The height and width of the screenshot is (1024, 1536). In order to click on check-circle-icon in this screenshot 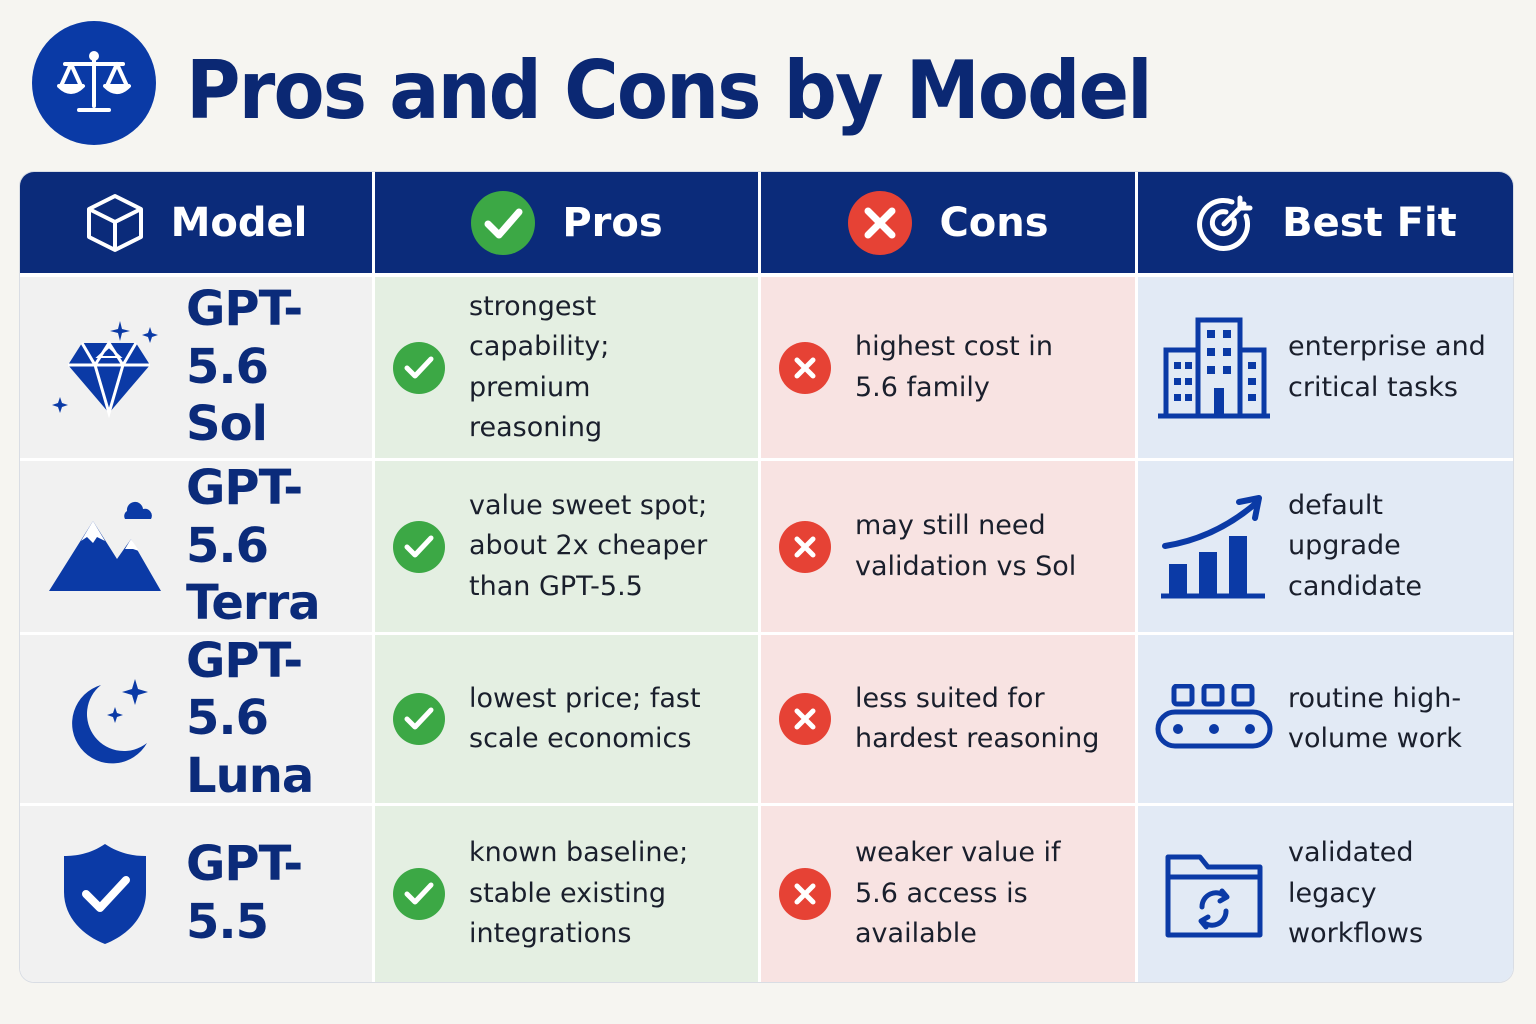, I will do `click(503, 223)`.